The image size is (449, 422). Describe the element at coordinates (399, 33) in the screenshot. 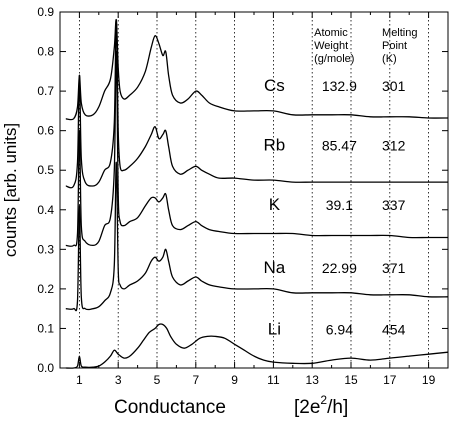

I see `table-header-melting-line-0: Melting` at that location.